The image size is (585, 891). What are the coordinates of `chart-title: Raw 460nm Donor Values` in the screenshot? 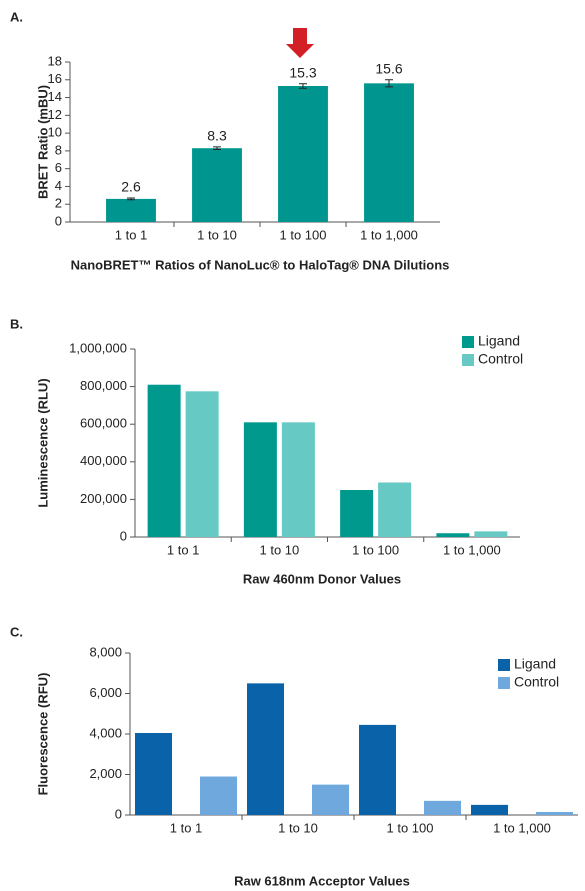 It's located at (322, 578).